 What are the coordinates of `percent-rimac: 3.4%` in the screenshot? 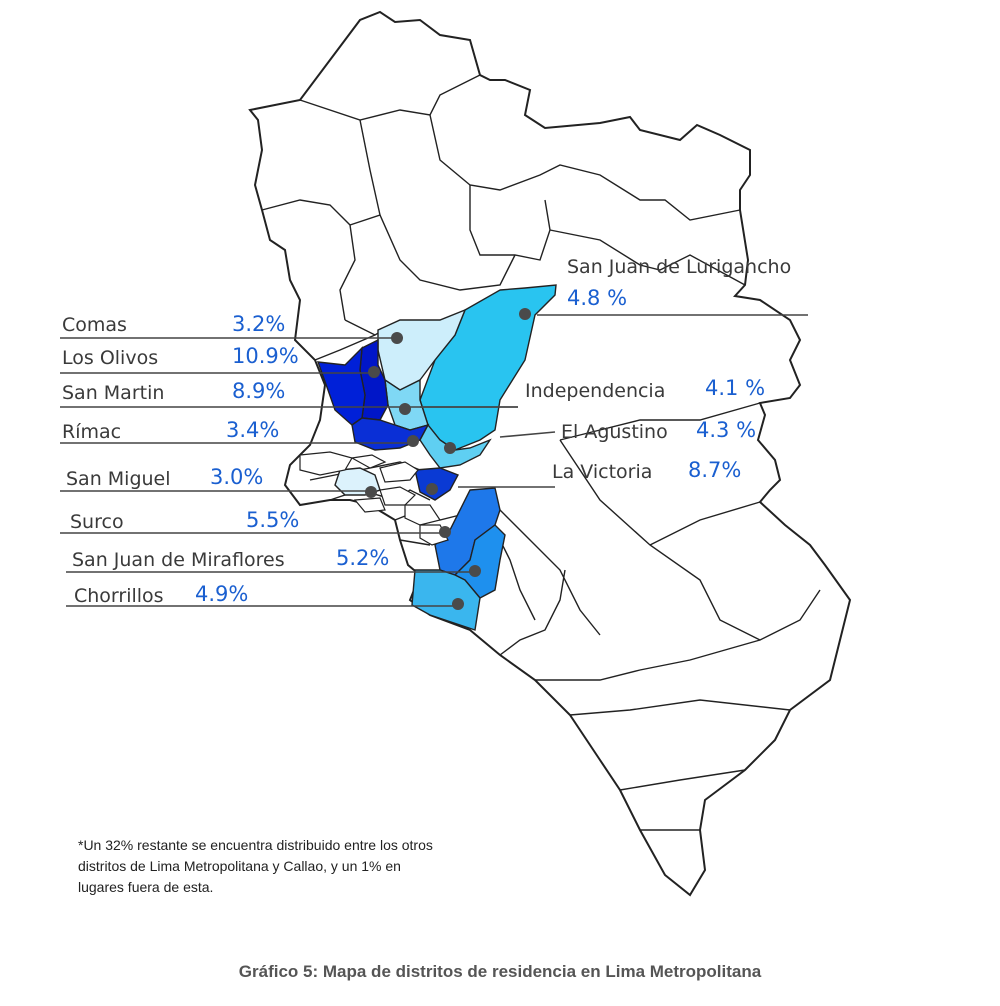 It's located at (253, 430).